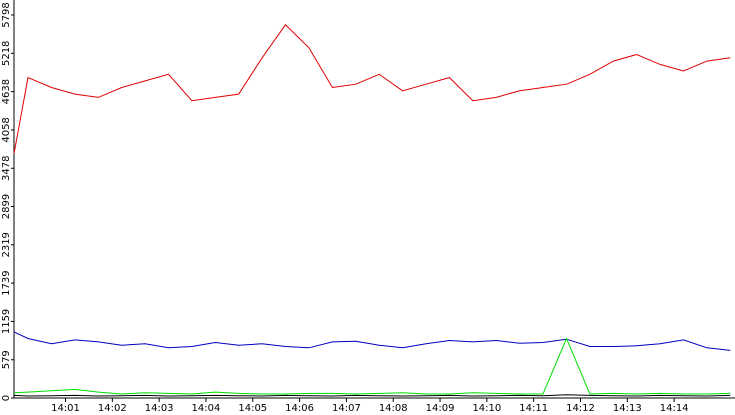 The width and height of the screenshot is (735, 415). What do you see at coordinates (393, 408) in the screenshot?
I see `x-tick-label: 14:08` at bounding box center [393, 408].